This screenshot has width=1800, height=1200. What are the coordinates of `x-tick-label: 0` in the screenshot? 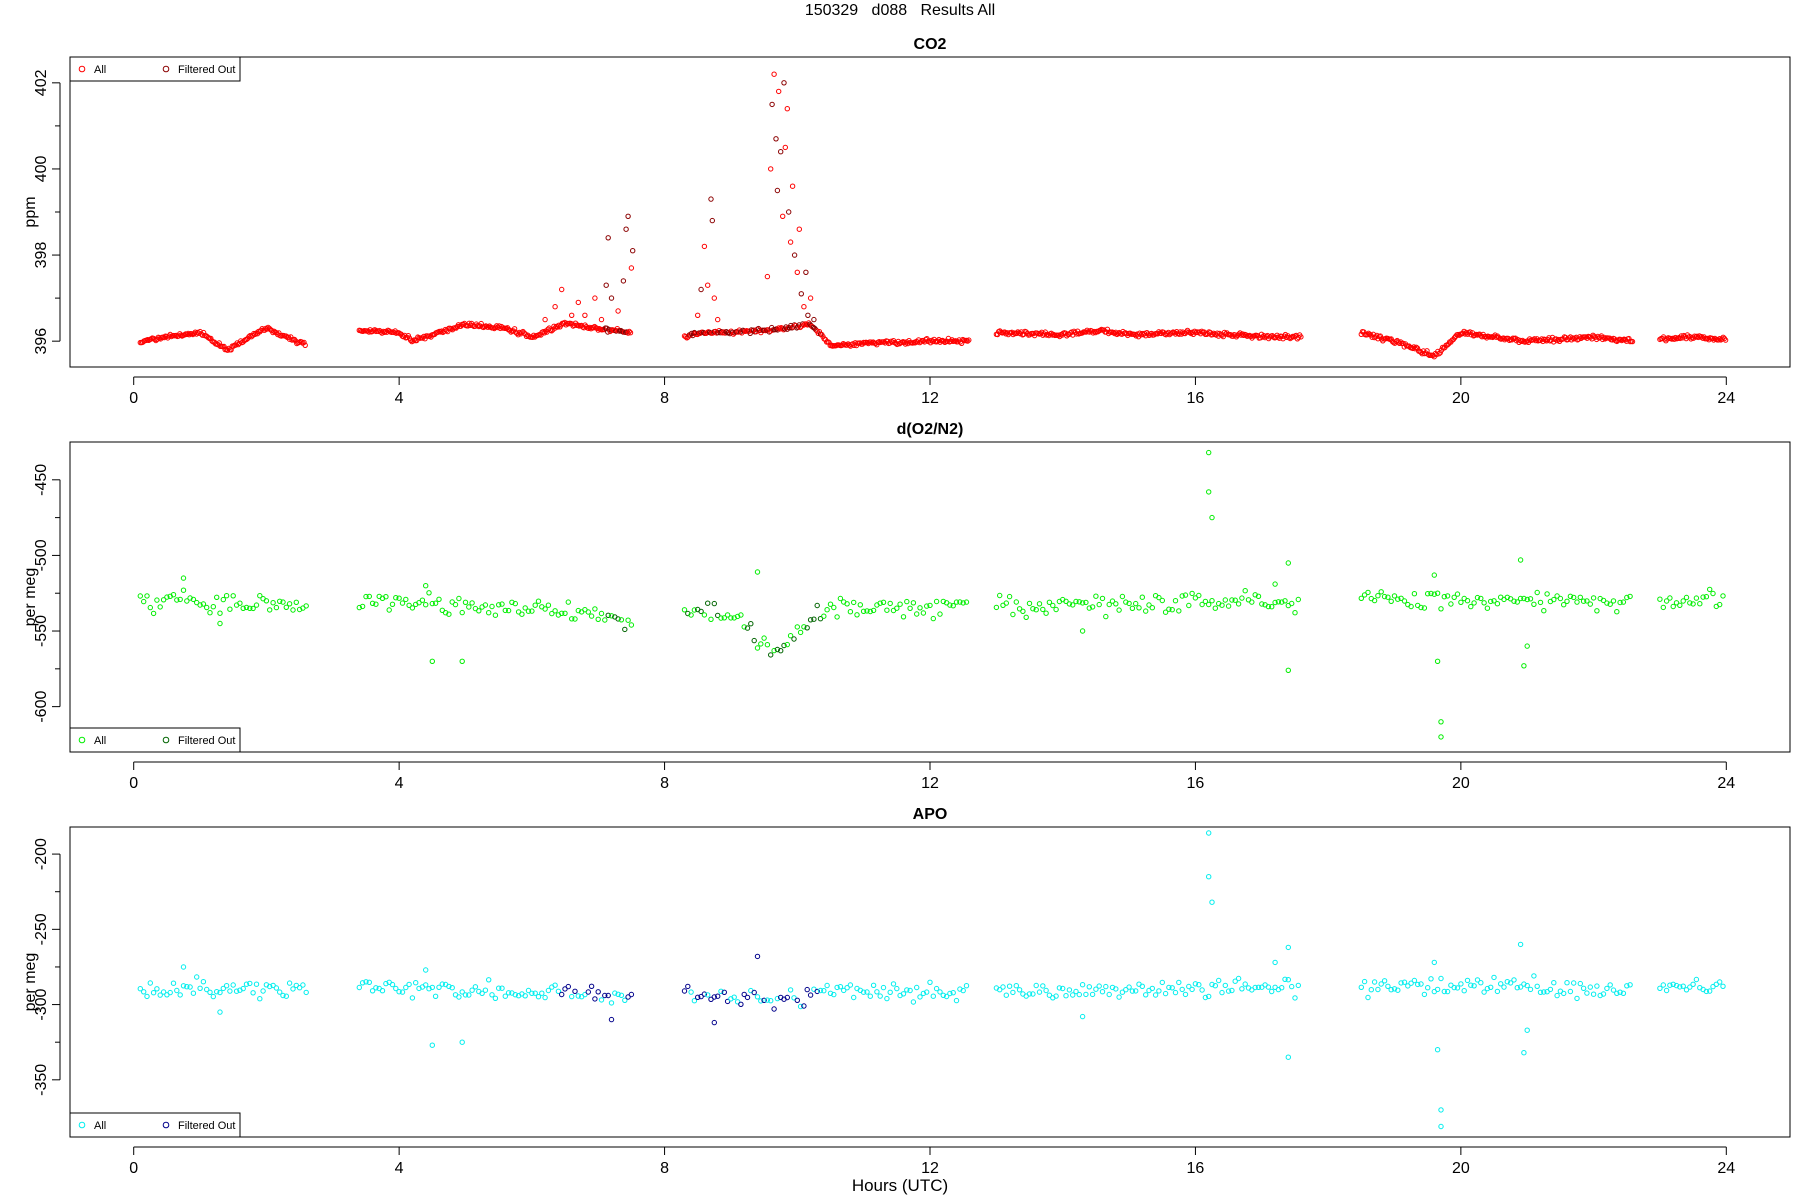 It's located at (133, 398).